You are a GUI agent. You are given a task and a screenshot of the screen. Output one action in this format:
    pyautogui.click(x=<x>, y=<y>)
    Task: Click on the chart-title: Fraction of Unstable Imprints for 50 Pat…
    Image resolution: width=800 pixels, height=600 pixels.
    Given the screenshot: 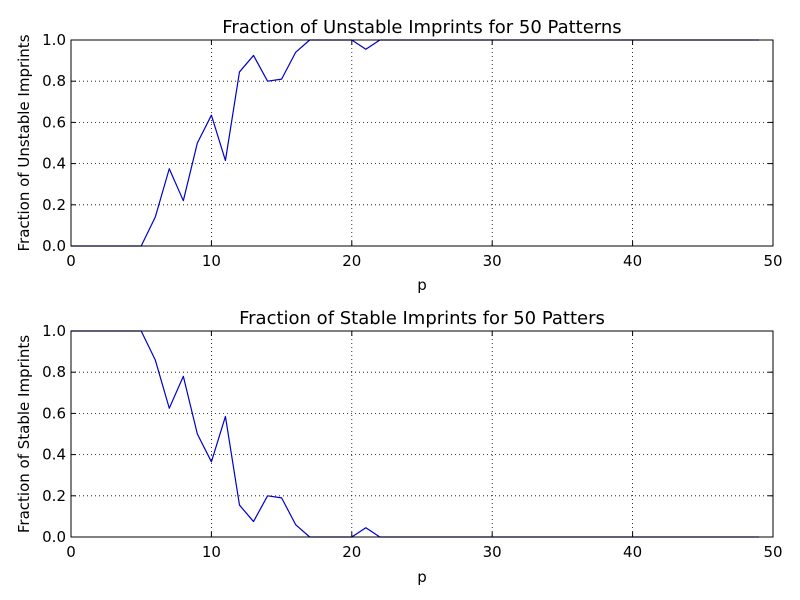 What is the action you would take?
    pyautogui.click(x=421, y=27)
    